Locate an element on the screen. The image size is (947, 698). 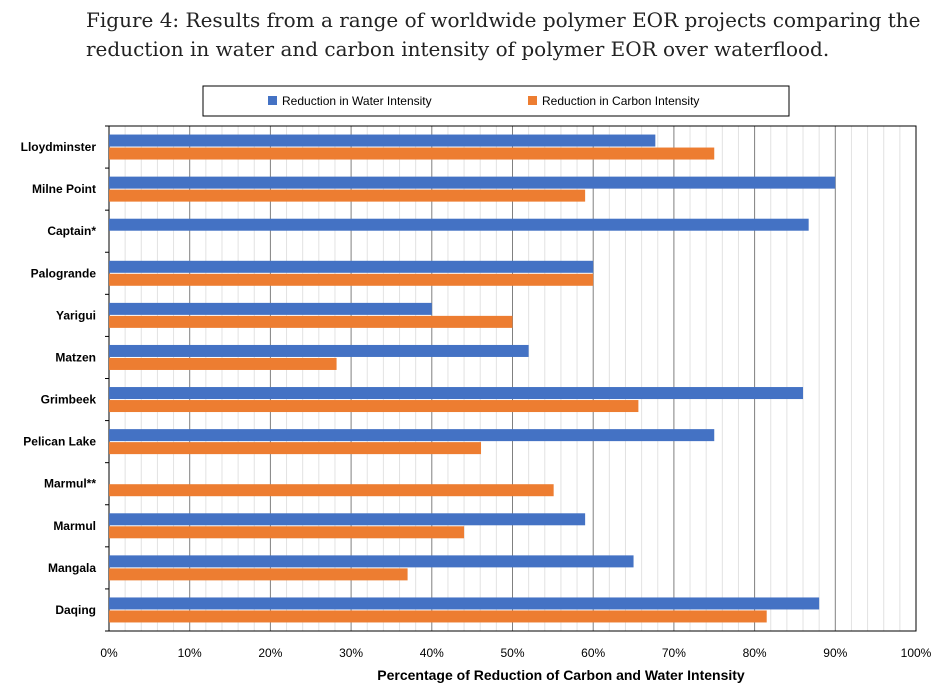
legend-swatch-water is located at coordinates (272, 100).